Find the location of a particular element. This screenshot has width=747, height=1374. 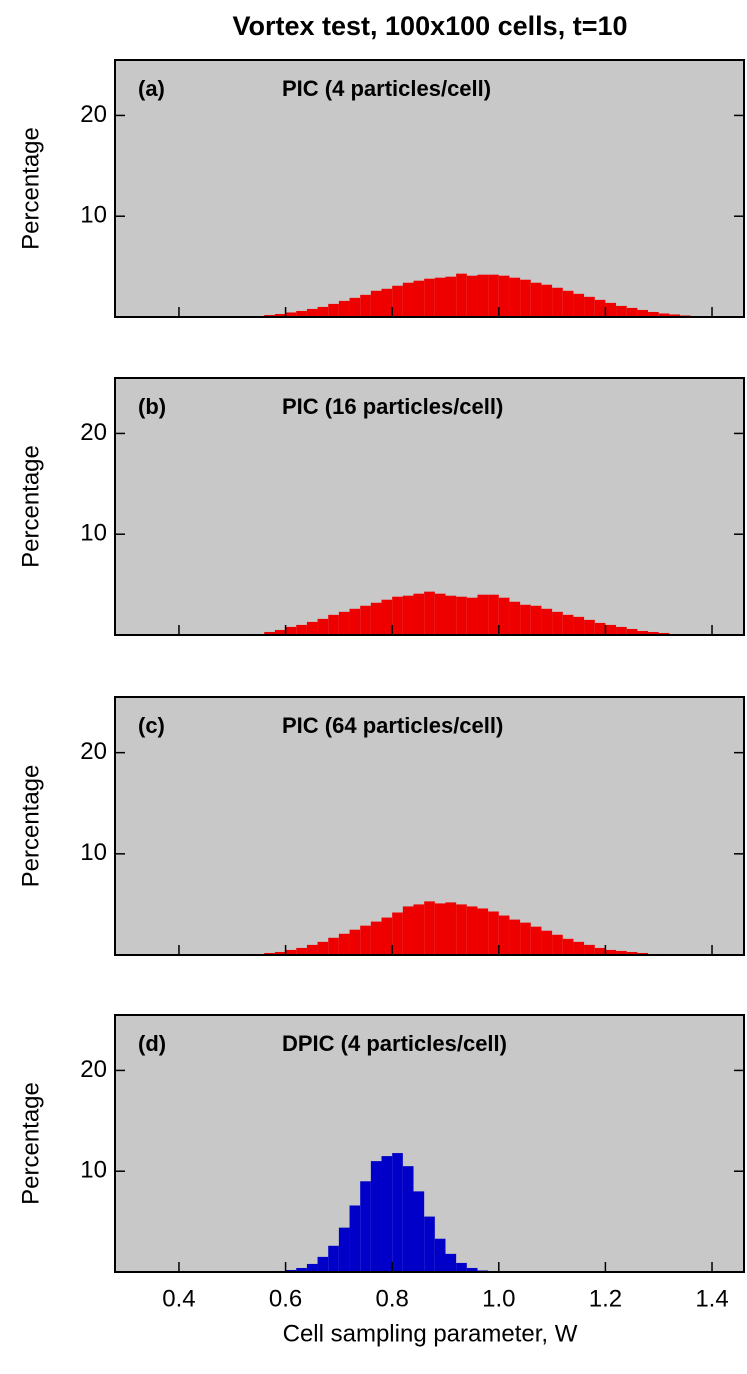

panel-title: PIC (16 particles/cell) is located at coordinates (392, 406).